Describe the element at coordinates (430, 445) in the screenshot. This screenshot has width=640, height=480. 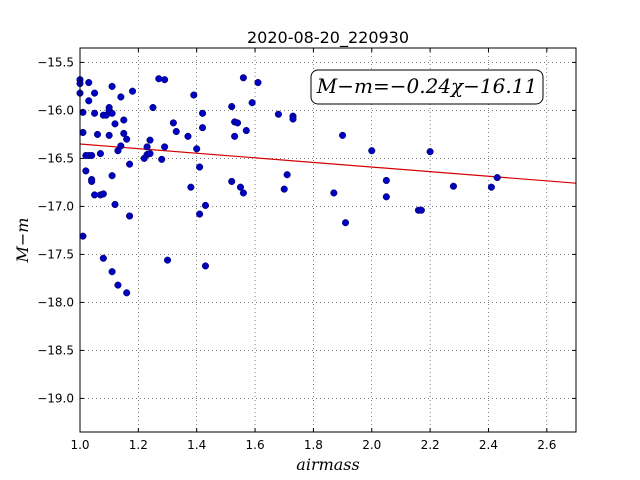
I see `x-tick-label: 2.2` at that location.